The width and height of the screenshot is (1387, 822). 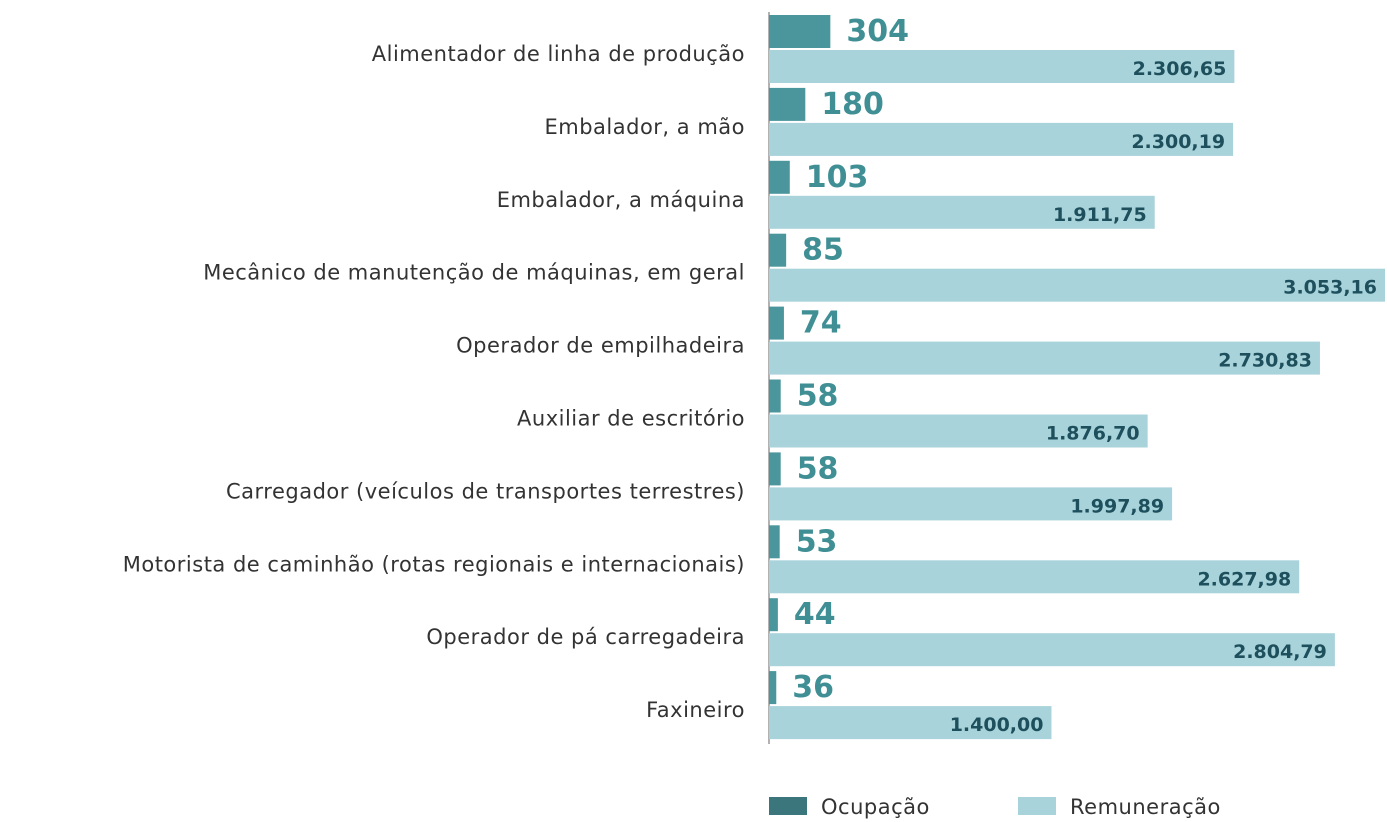 I want to click on value-label: 85, so click(x=823, y=250).